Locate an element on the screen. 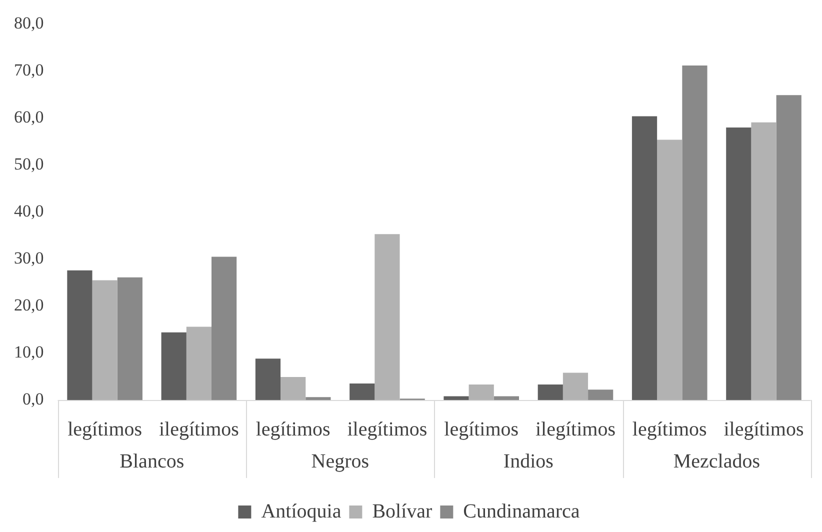  text: Indios is located at coordinates (528, 461).